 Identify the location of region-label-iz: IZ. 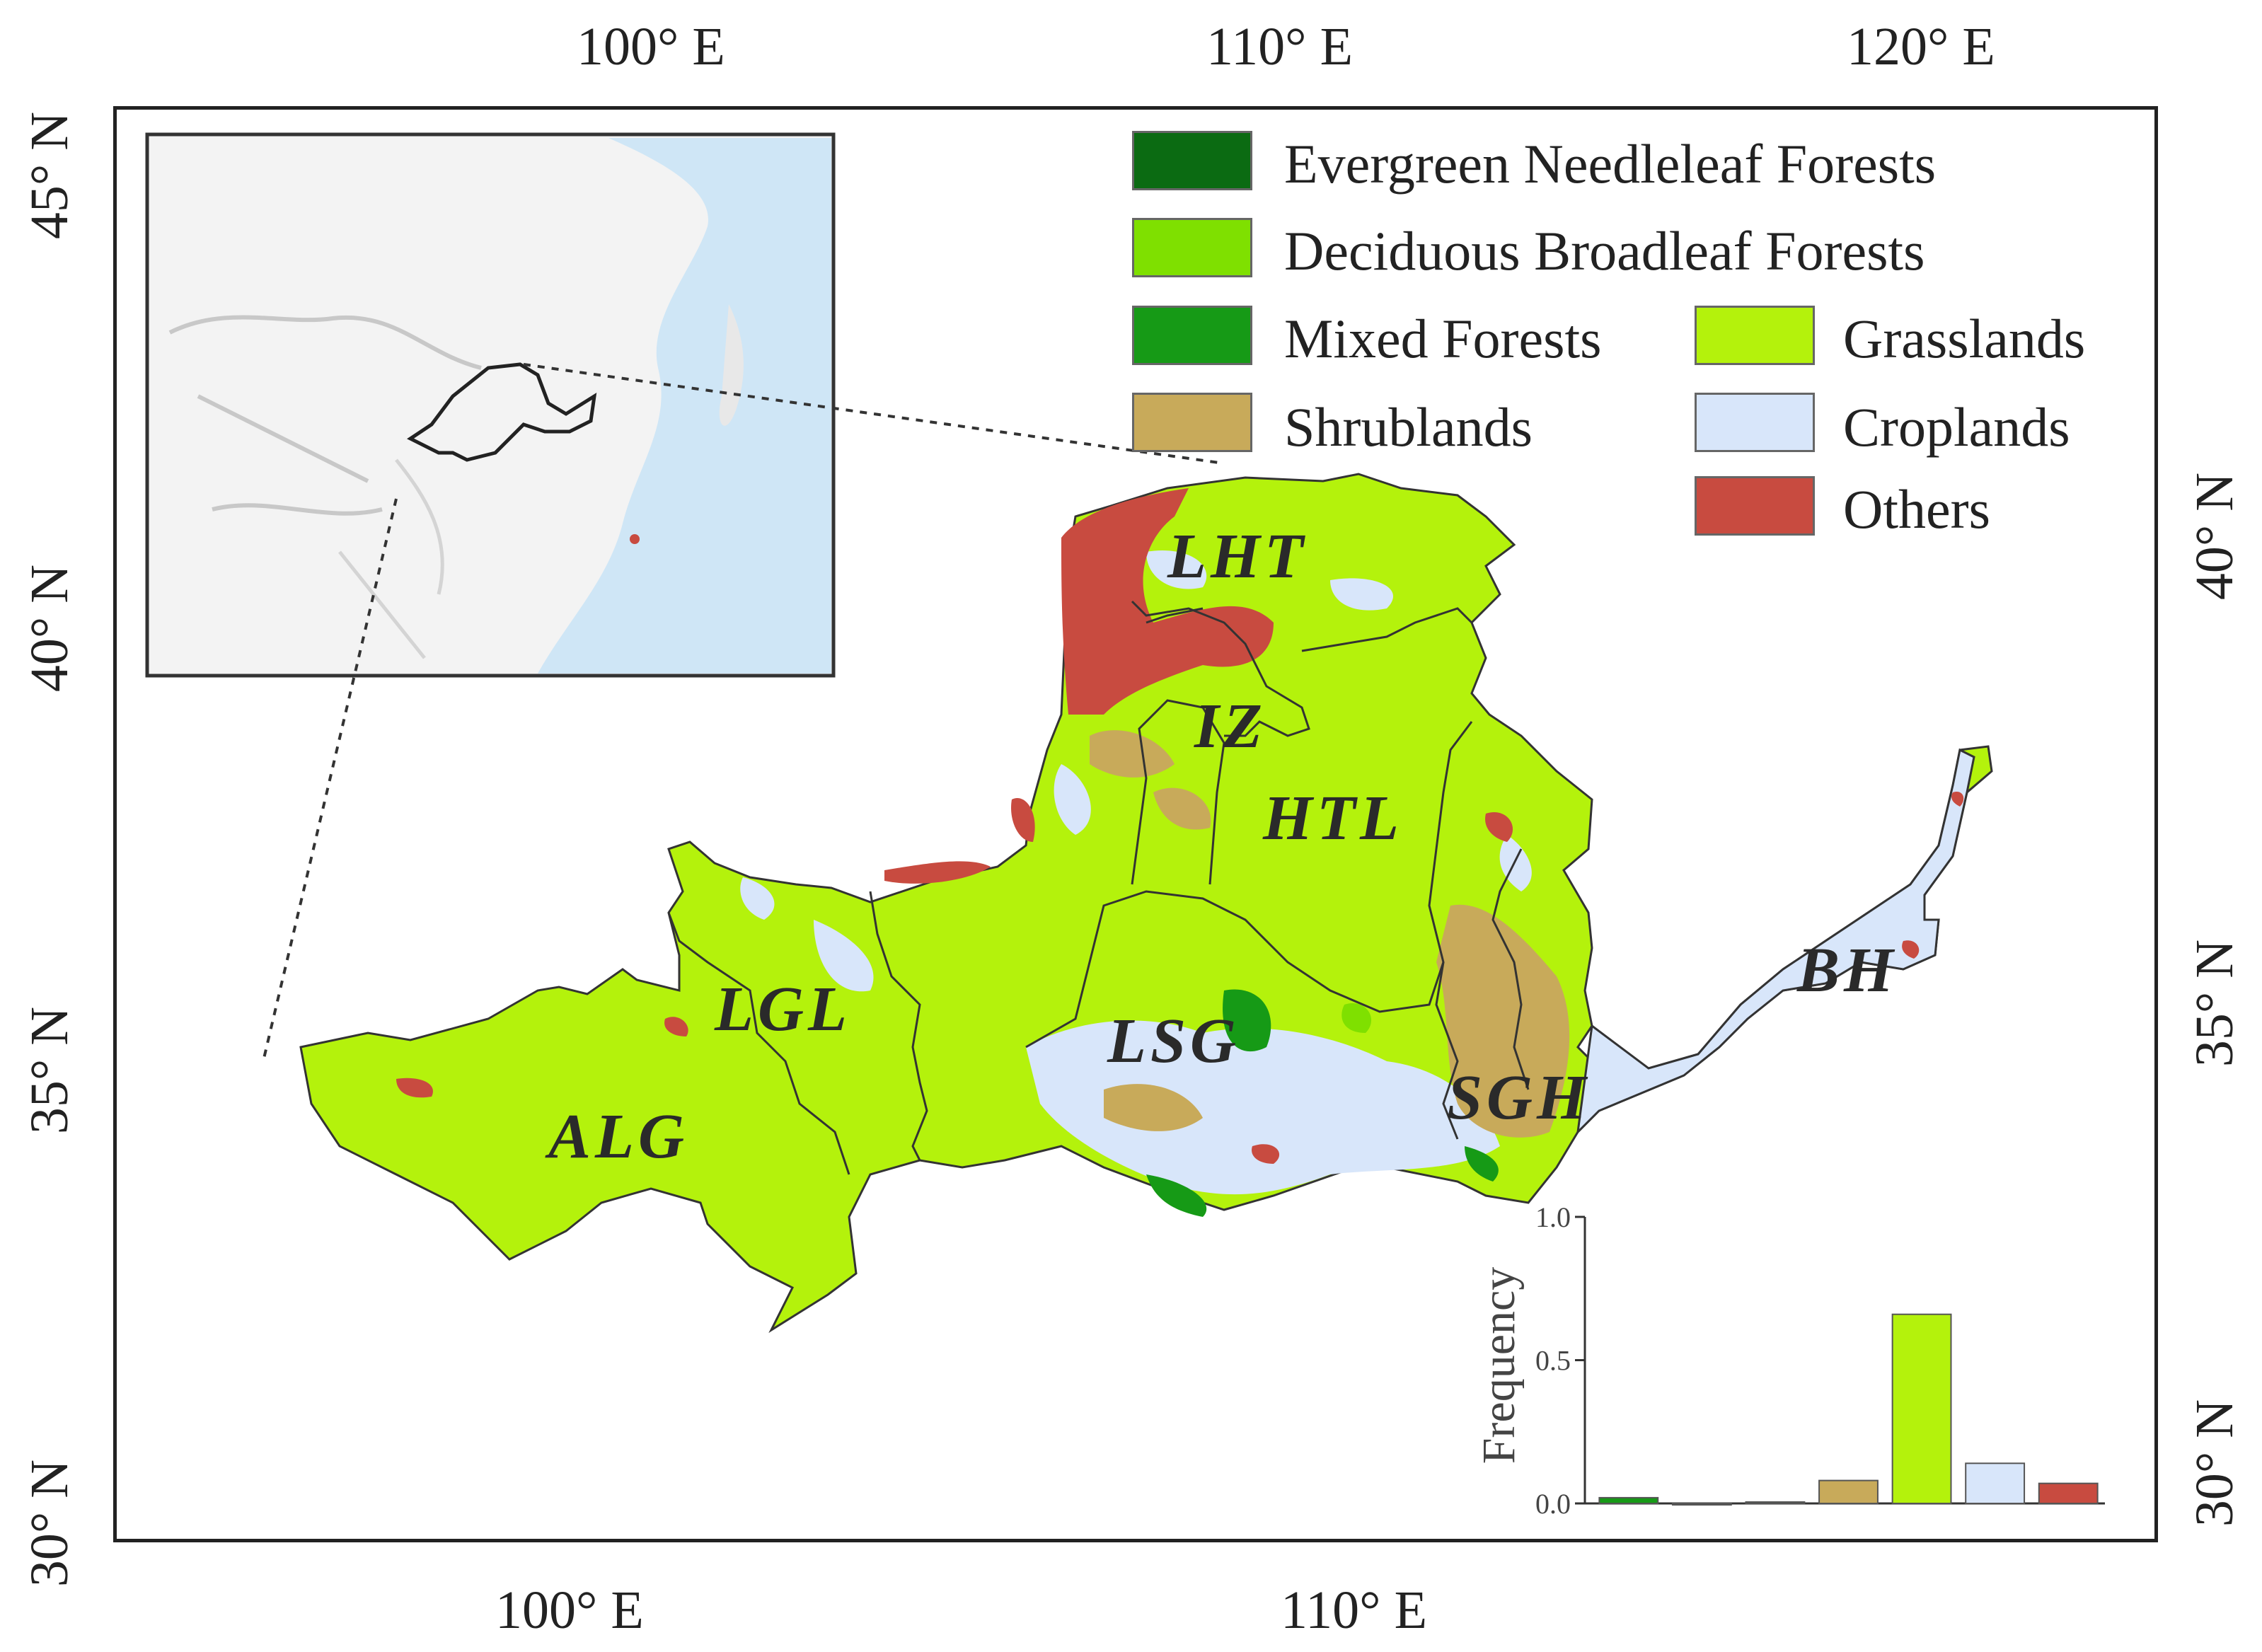
(1230, 726).